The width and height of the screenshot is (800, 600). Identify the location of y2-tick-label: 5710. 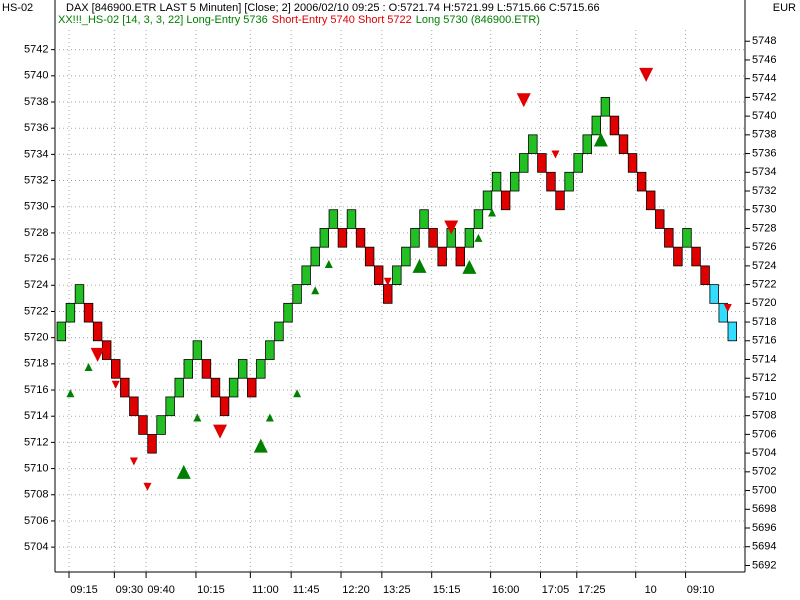
(764, 397).